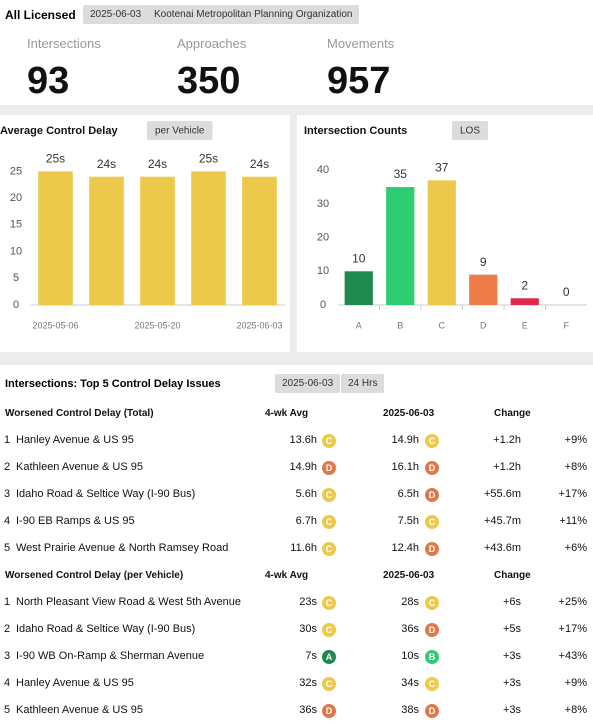 The width and height of the screenshot is (593, 727). Describe the element at coordinates (409, 413) in the screenshot. I see `column-header: 2025-06-03` at that location.